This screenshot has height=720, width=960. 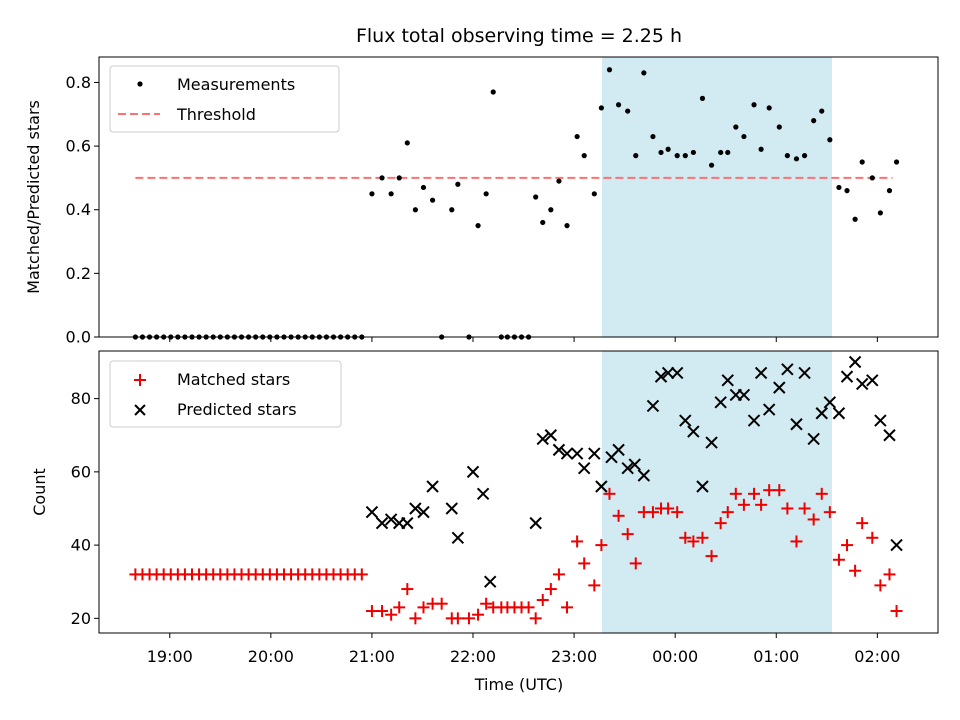 I want to click on top-legend-box, so click(x=224, y=99).